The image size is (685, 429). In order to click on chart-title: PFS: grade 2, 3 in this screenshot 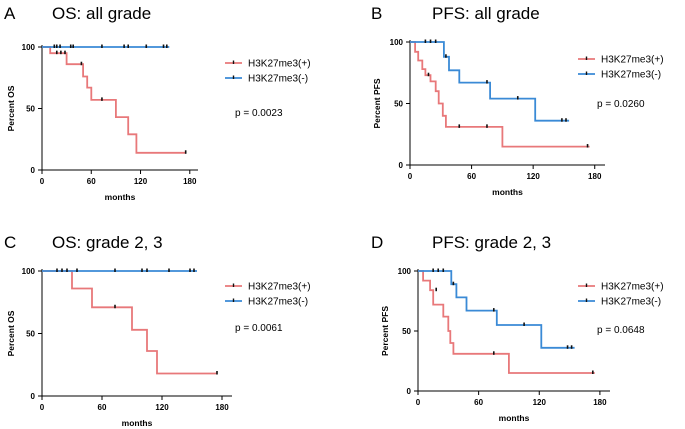, I will do `click(491, 242)`.